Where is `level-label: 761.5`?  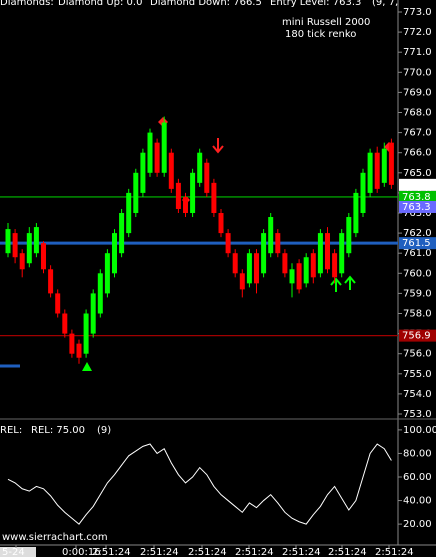 level-label: 761.5 is located at coordinates (416, 243).